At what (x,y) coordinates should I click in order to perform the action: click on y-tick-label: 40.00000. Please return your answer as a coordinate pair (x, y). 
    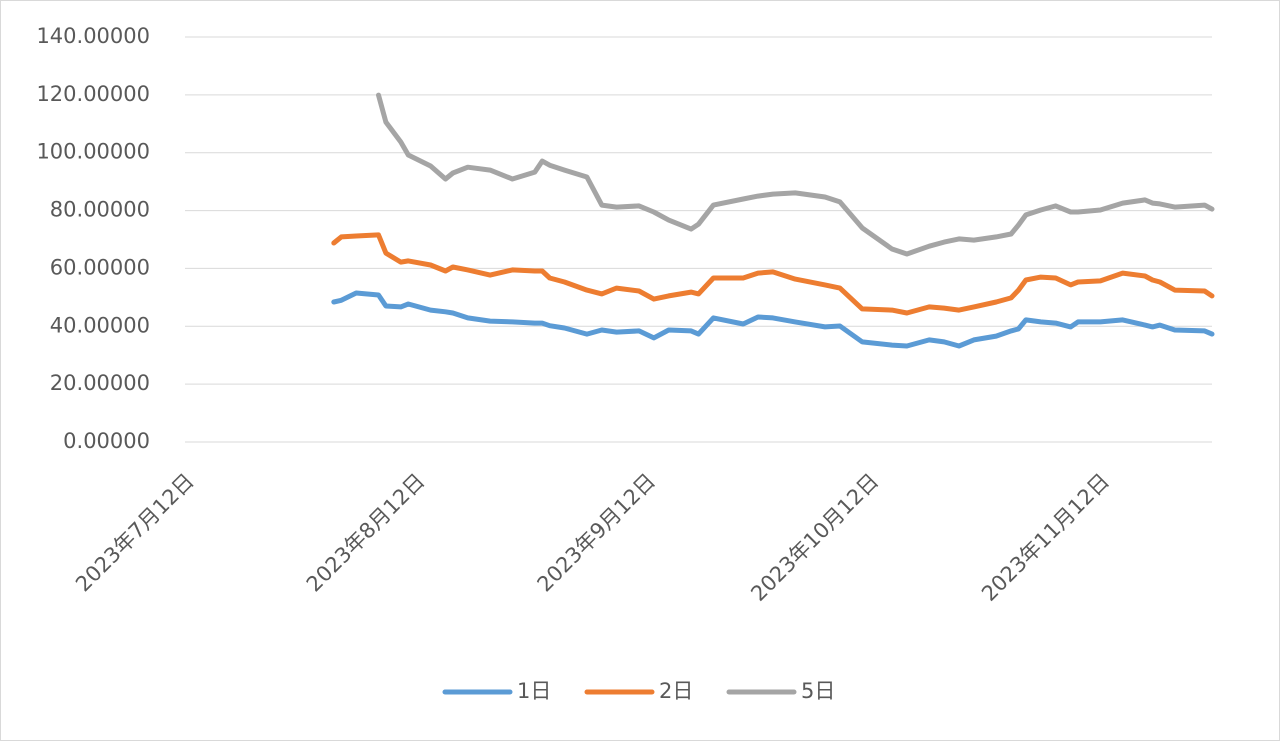
    Looking at the image, I should click on (100, 325).